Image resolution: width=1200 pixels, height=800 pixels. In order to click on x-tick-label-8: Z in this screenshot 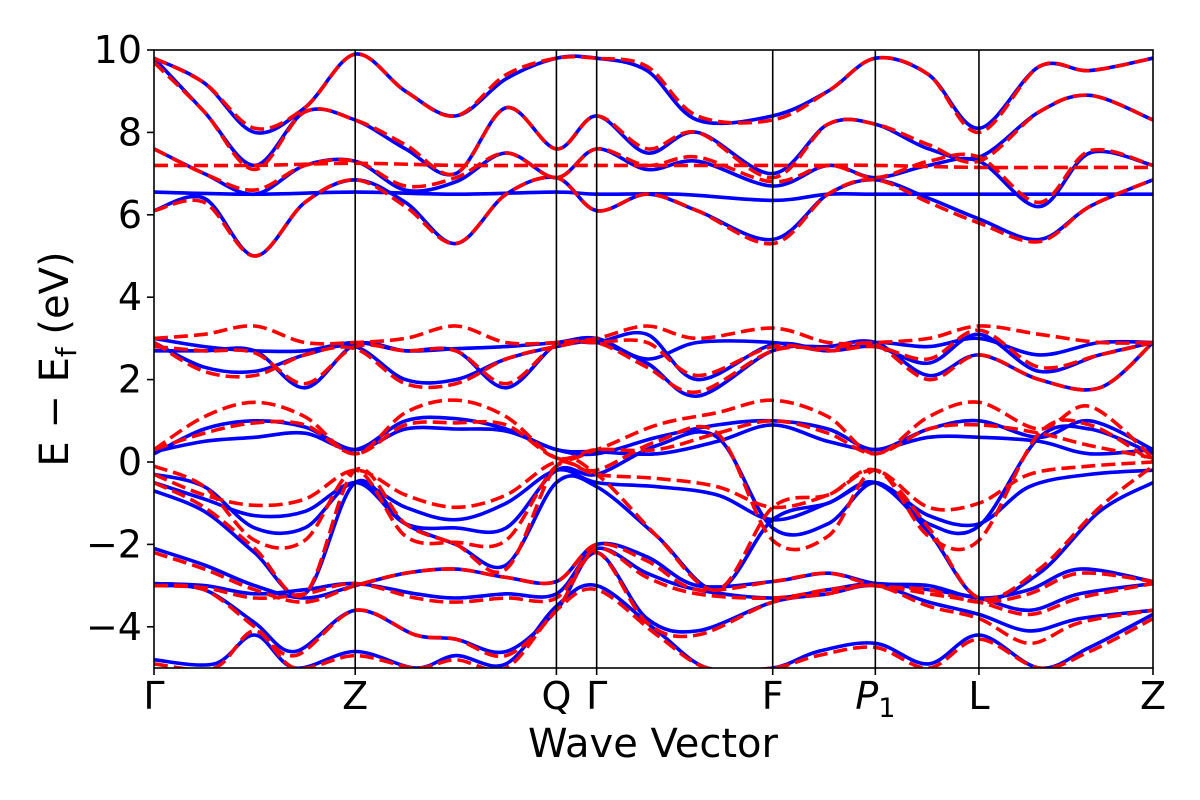, I will do `click(1153, 696)`.